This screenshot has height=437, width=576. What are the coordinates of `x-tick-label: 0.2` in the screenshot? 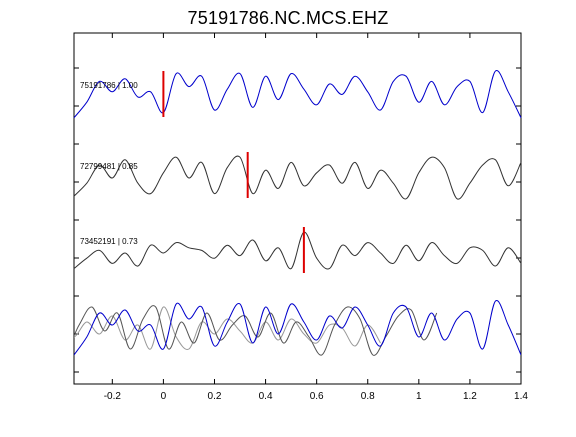 It's located at (215, 396).